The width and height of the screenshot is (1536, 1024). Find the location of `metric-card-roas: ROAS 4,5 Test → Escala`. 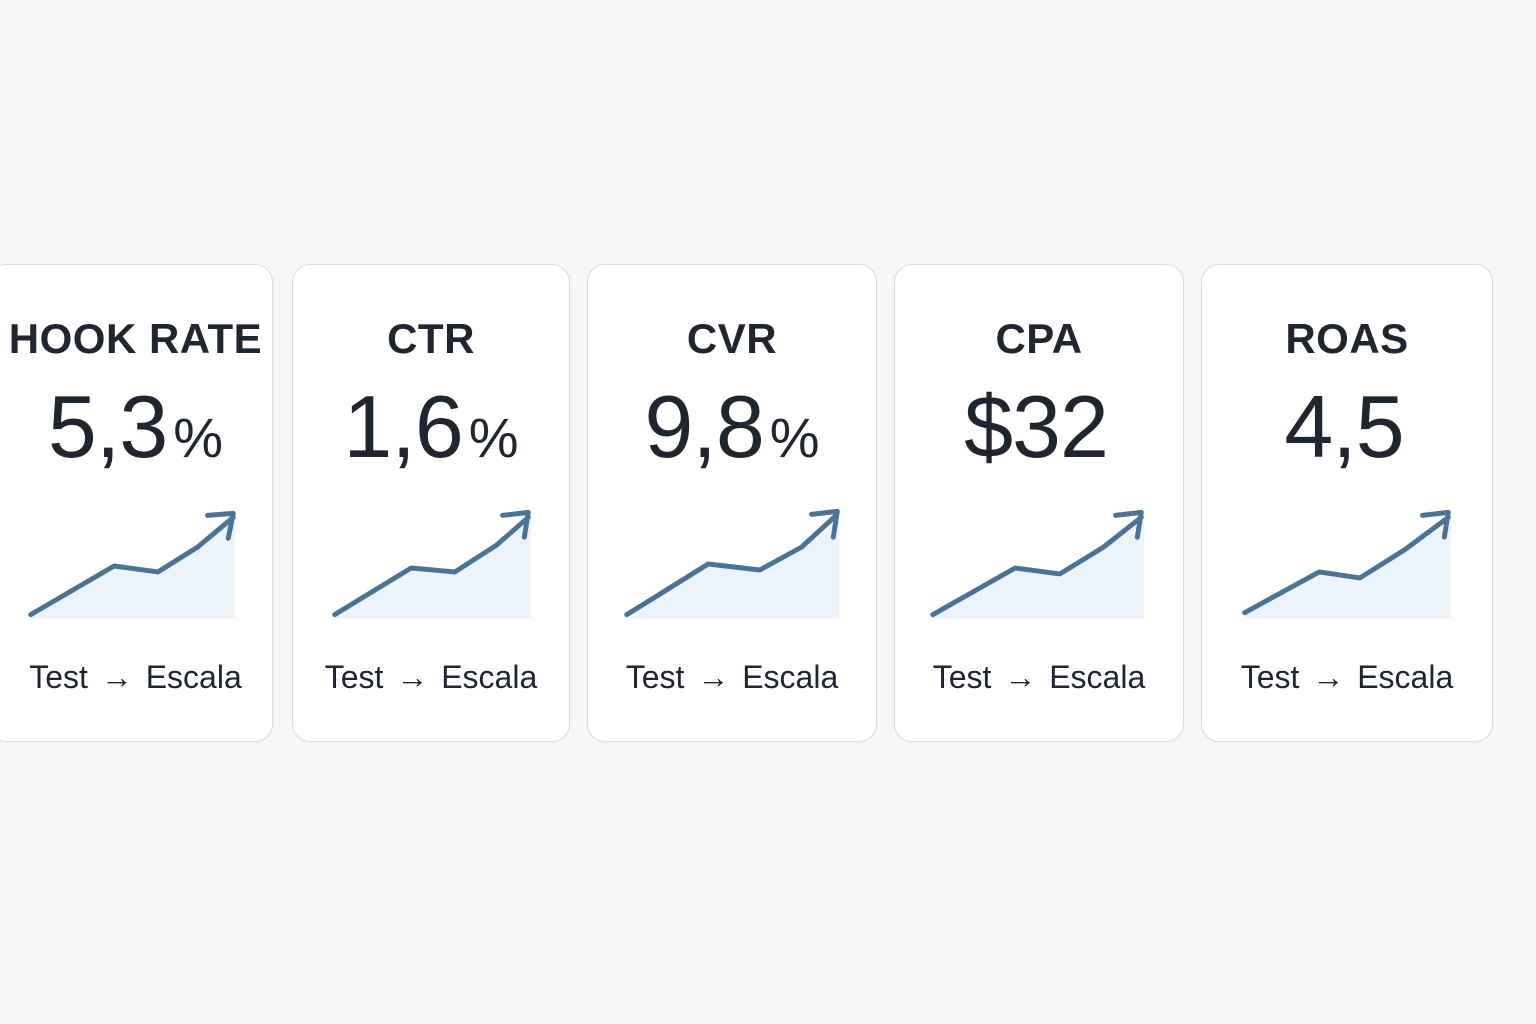

metric-card-roas: ROAS 4,5 Test → Escala is located at coordinates (1347, 503).